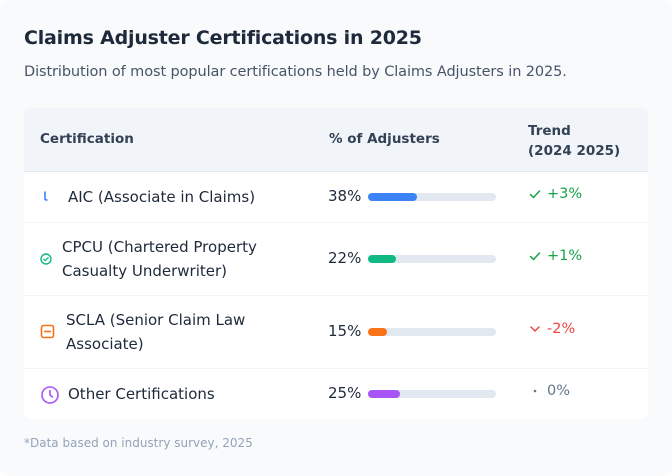  What do you see at coordinates (50, 395) in the screenshot?
I see `clock-icon` at bounding box center [50, 395].